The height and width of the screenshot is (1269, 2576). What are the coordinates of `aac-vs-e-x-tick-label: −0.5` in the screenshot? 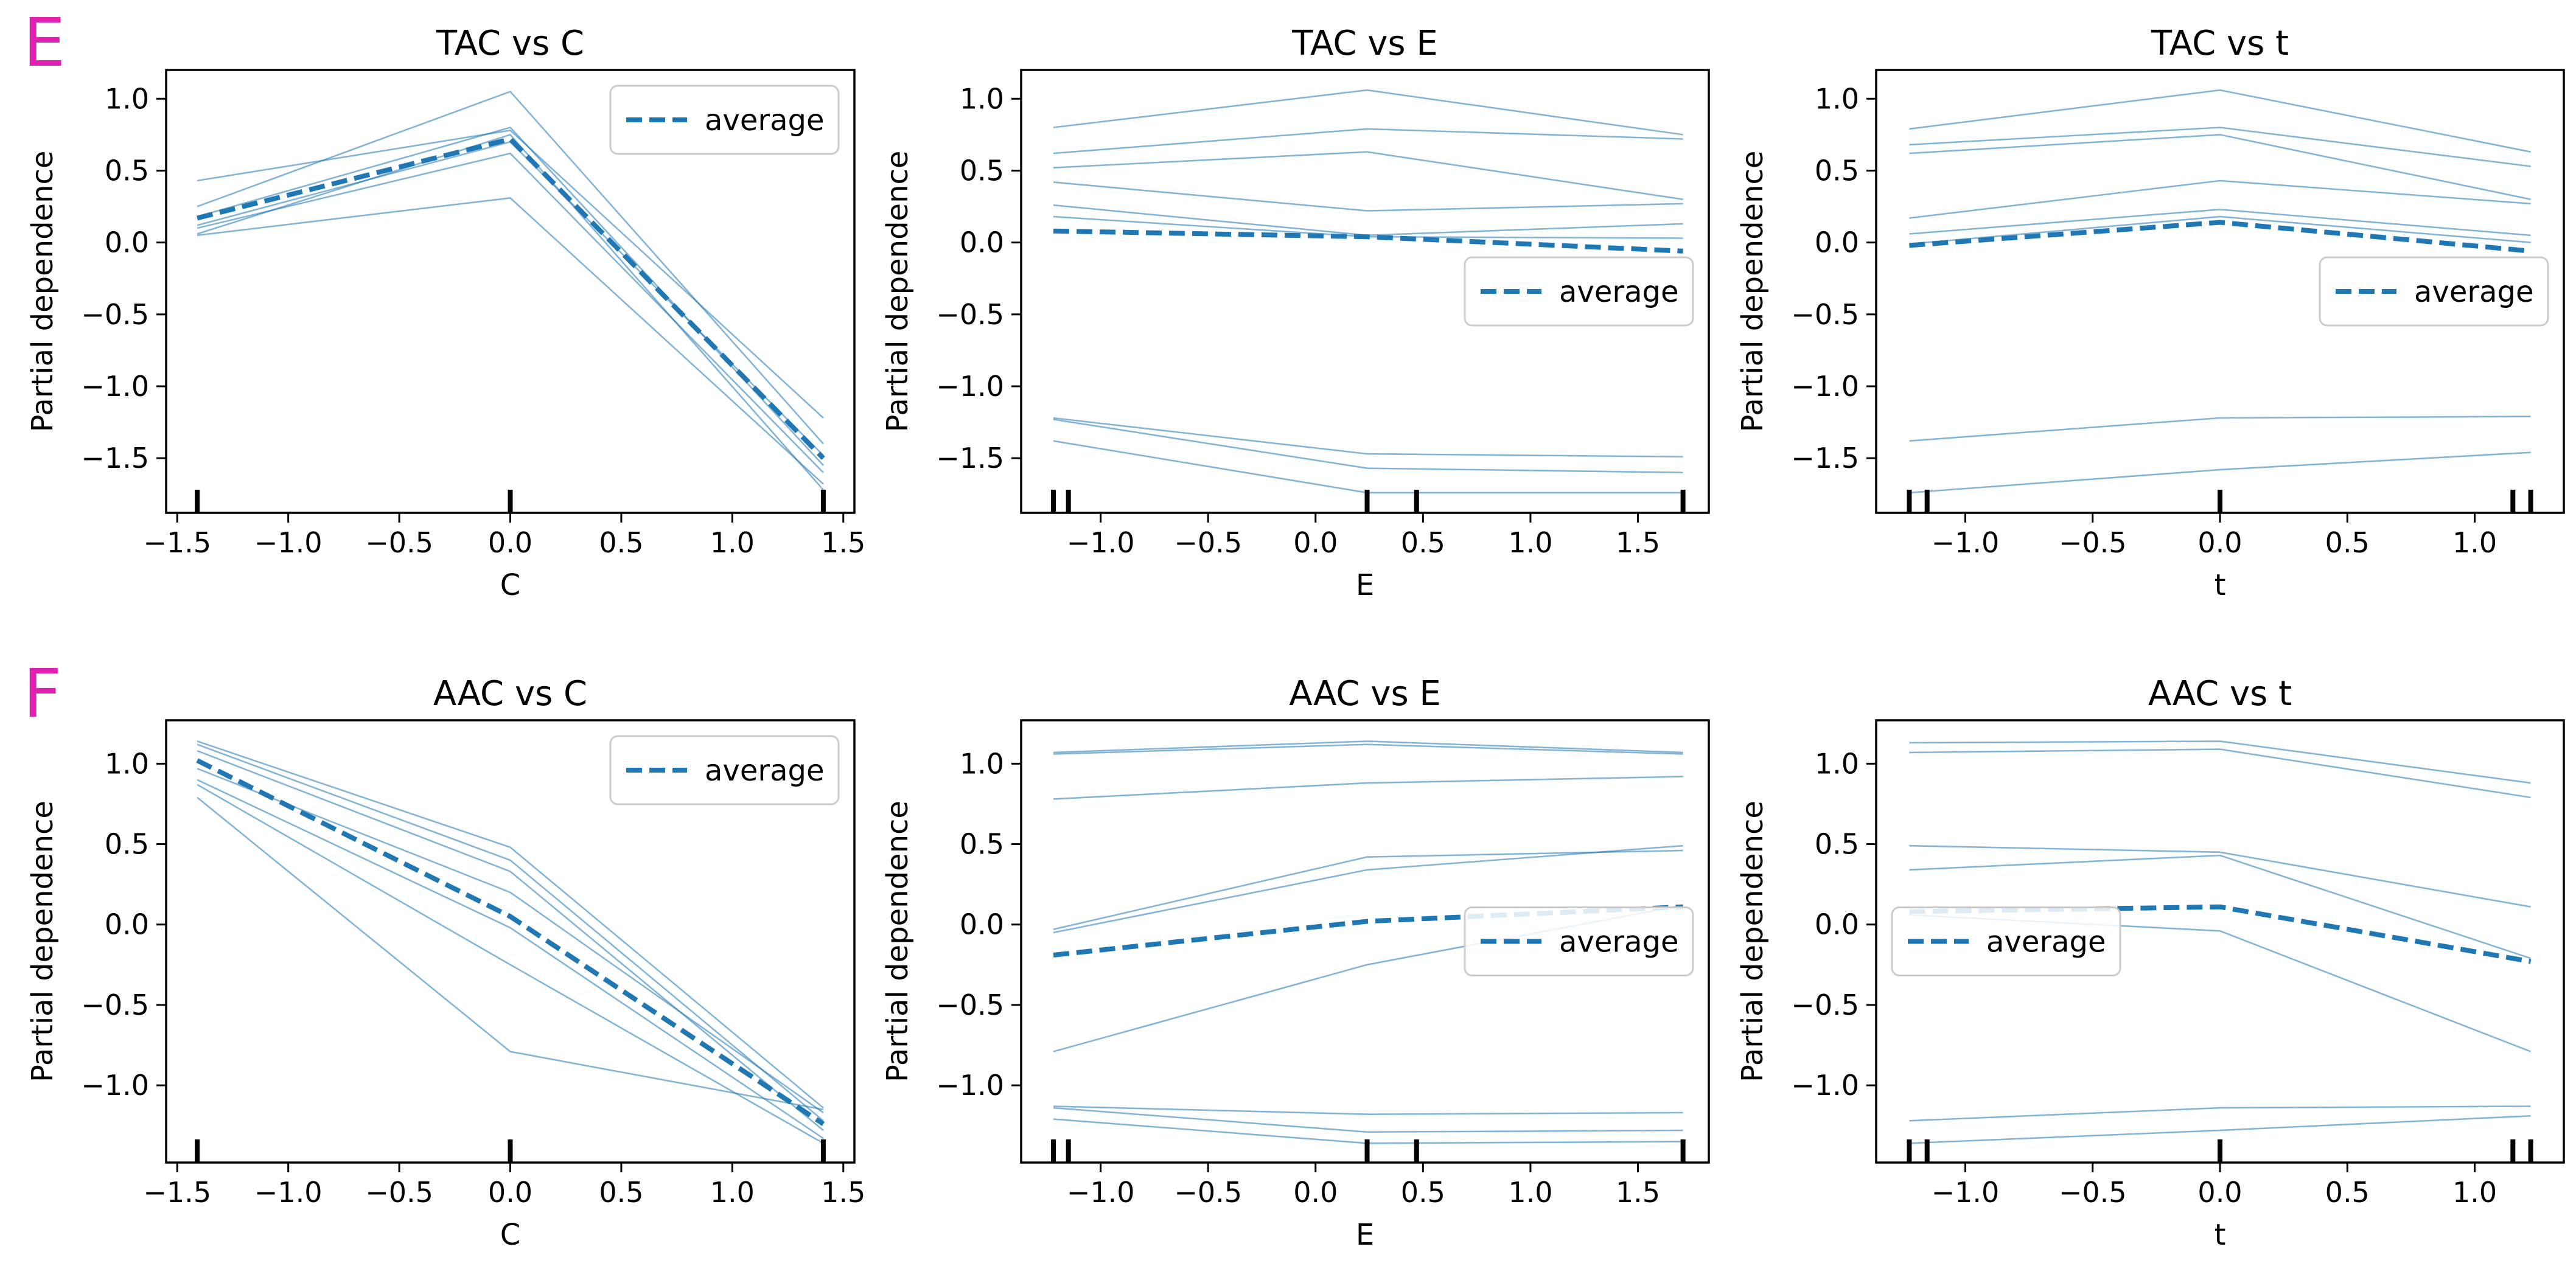 It's located at (1208, 1192).